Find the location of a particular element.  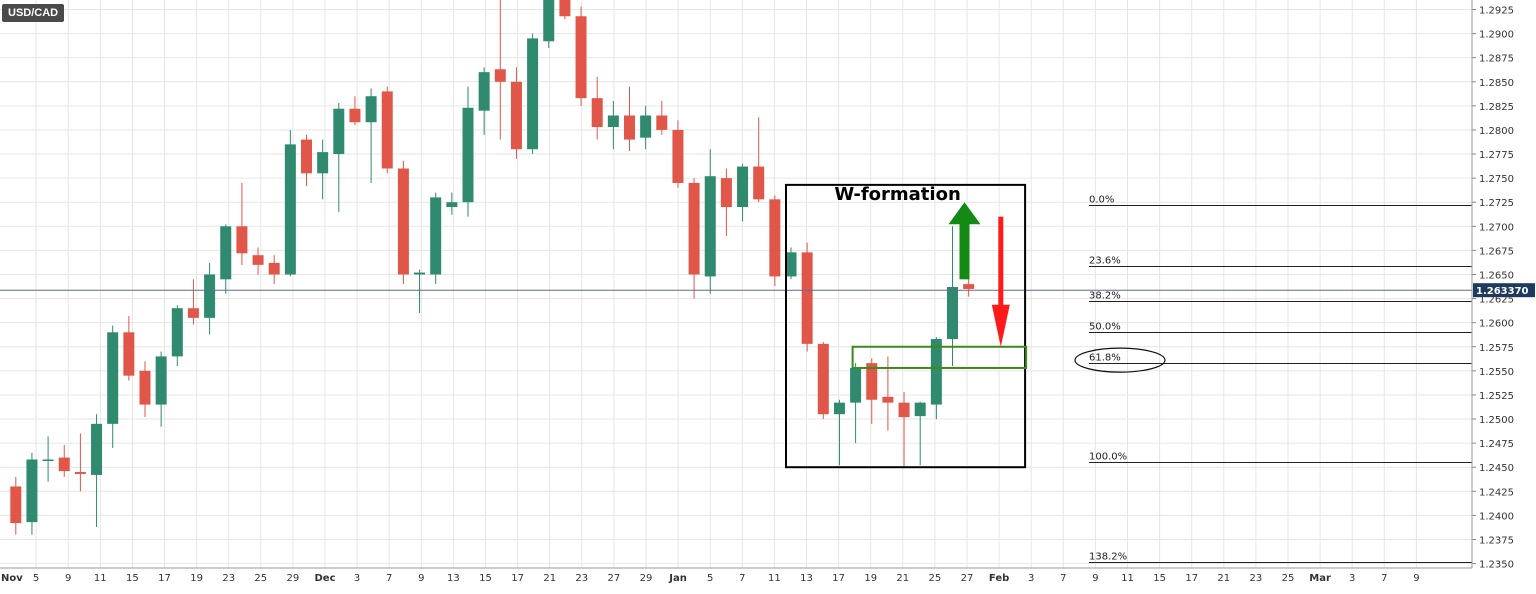

down-arrow-shaft is located at coordinates (1001, 261).